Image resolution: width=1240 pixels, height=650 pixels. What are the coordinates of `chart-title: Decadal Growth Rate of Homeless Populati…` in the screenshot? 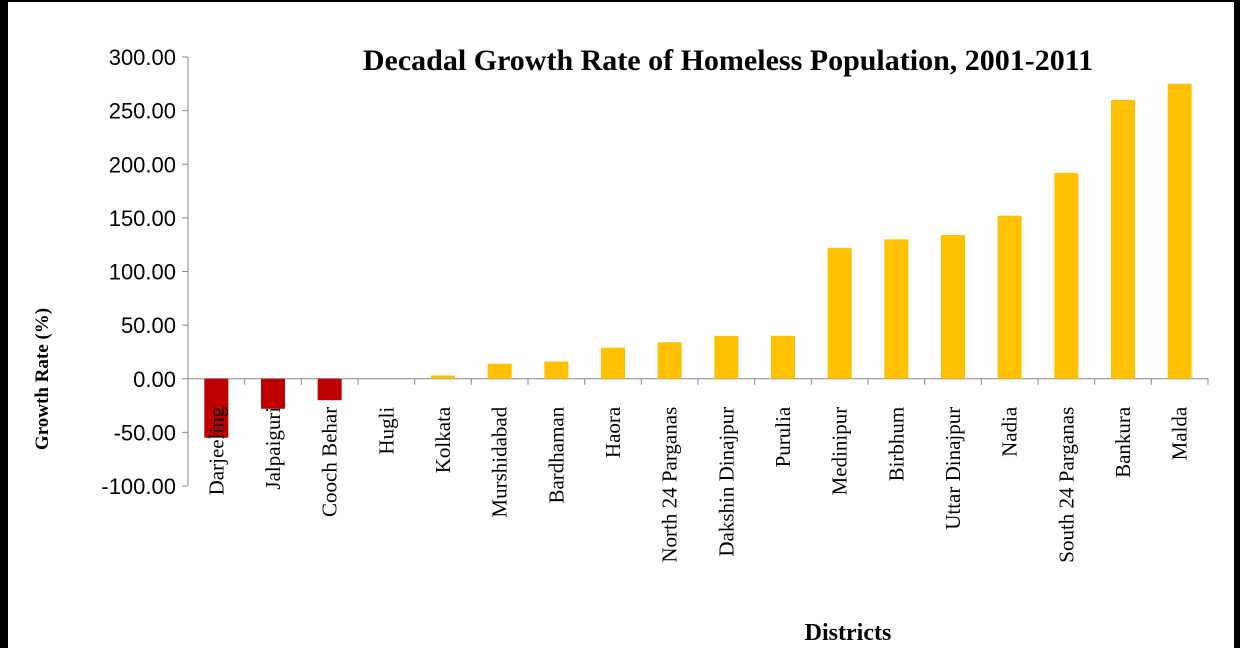 It's located at (728, 60).